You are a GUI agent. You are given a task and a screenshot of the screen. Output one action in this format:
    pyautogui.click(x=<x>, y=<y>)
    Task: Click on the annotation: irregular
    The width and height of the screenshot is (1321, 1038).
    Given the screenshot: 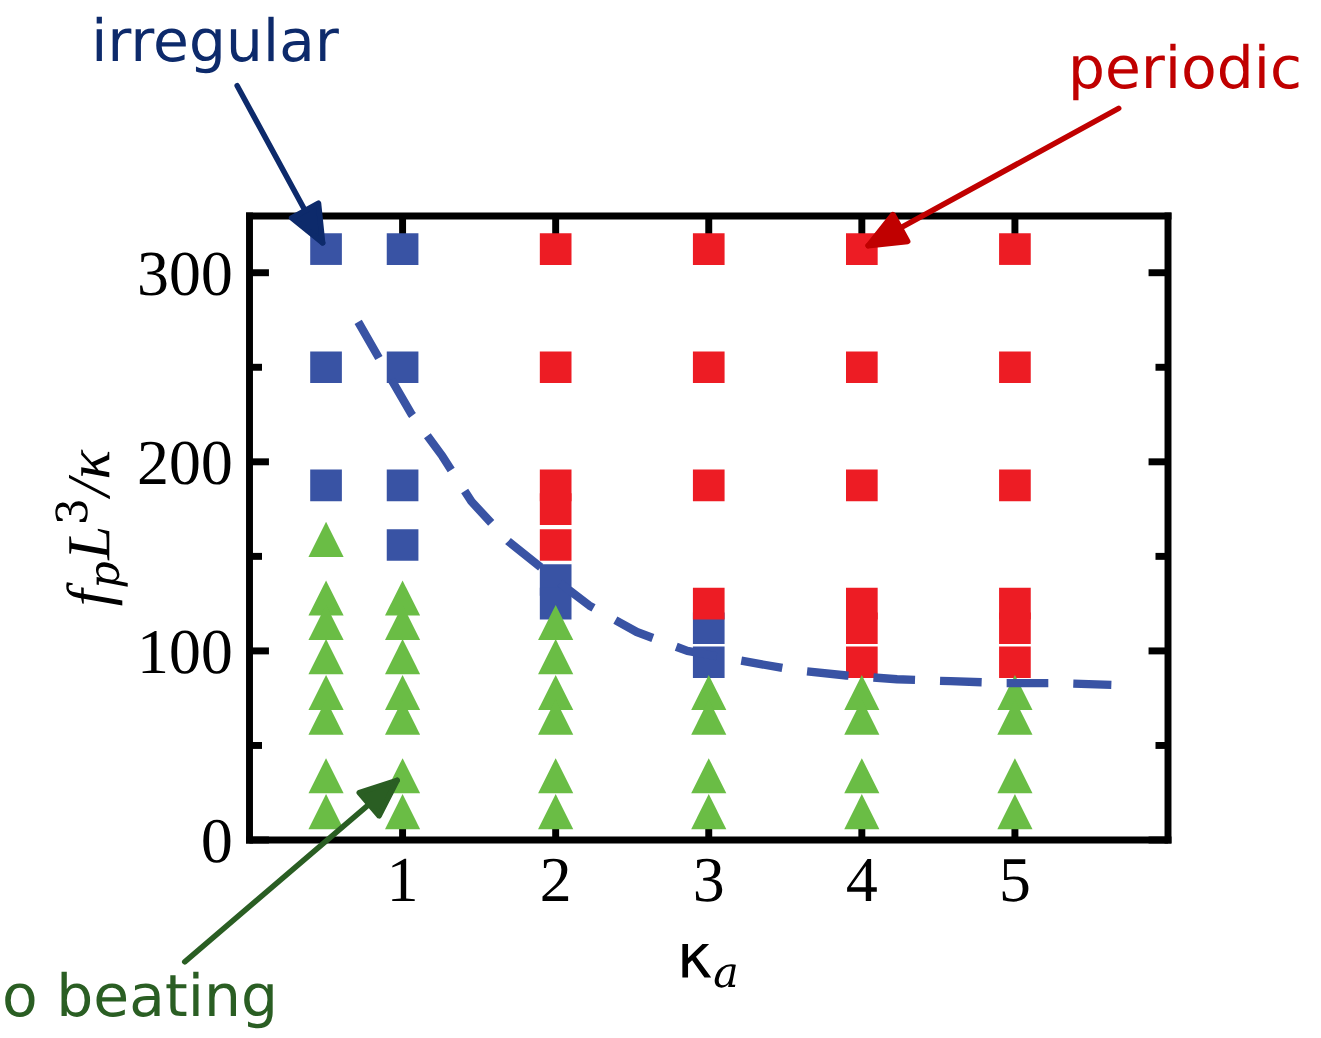 What is the action you would take?
    pyautogui.click(x=217, y=45)
    